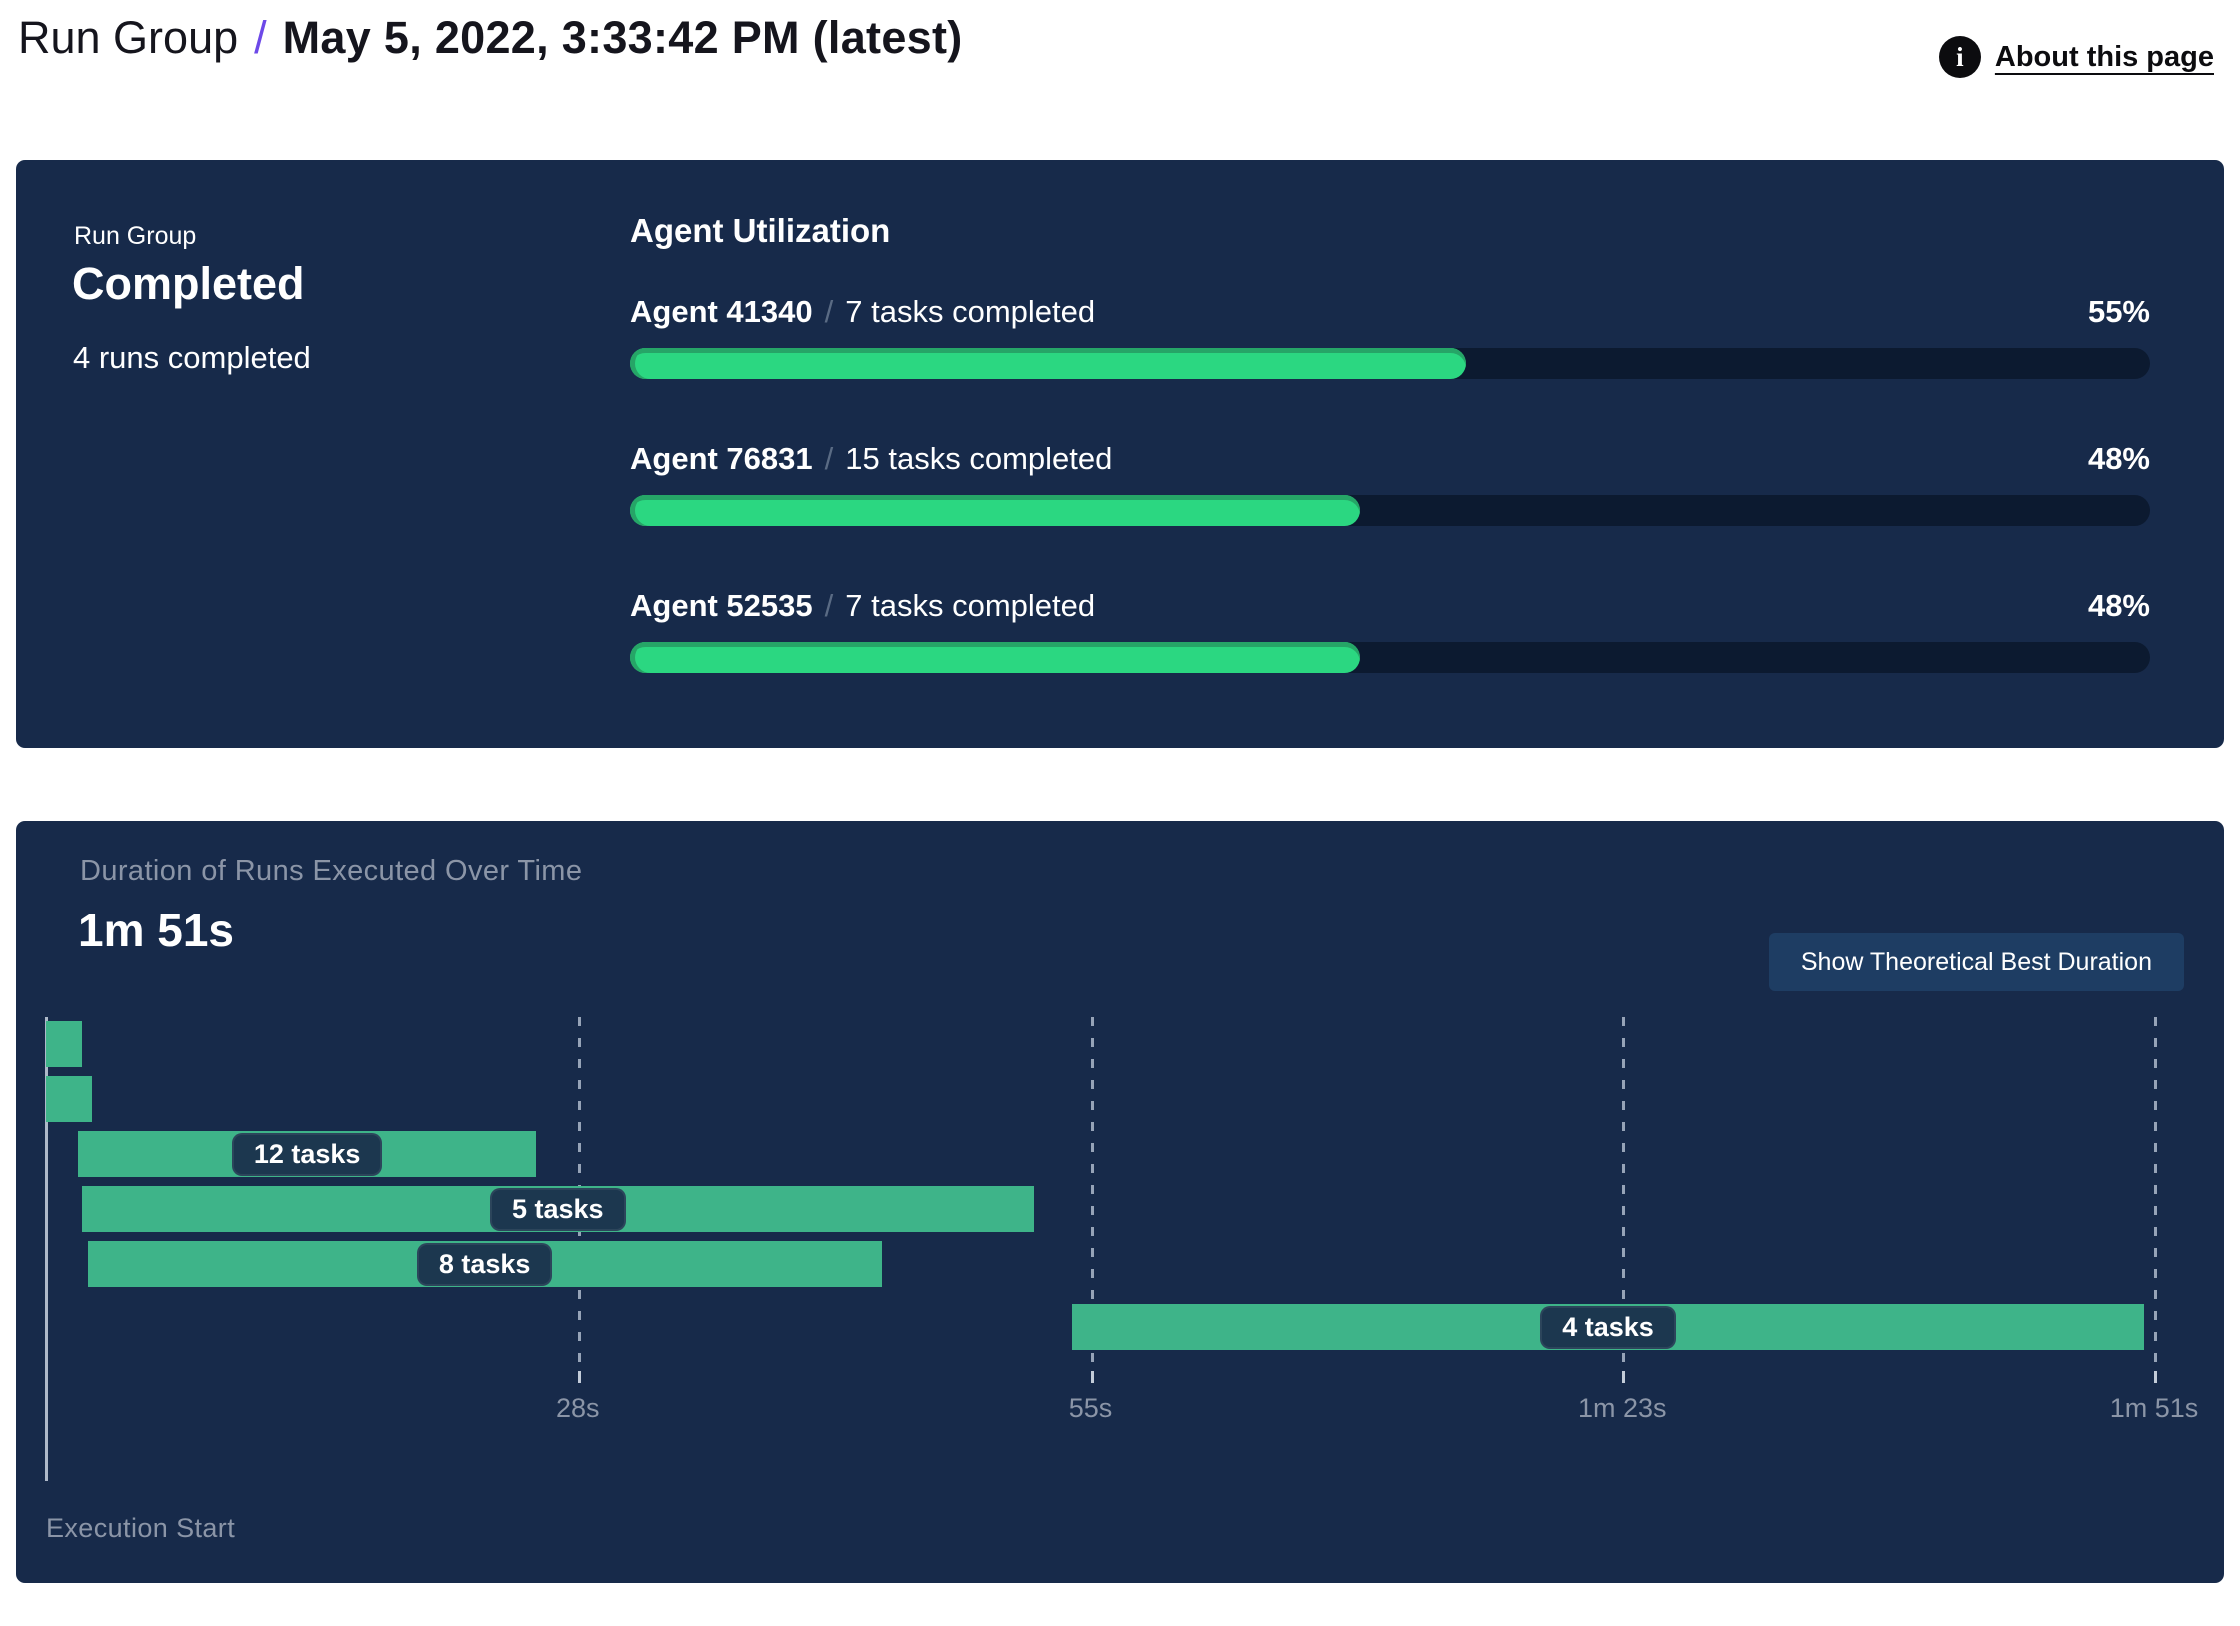 The width and height of the screenshot is (2240, 1626). What do you see at coordinates (1959, 57) in the screenshot?
I see `info-icon: i` at bounding box center [1959, 57].